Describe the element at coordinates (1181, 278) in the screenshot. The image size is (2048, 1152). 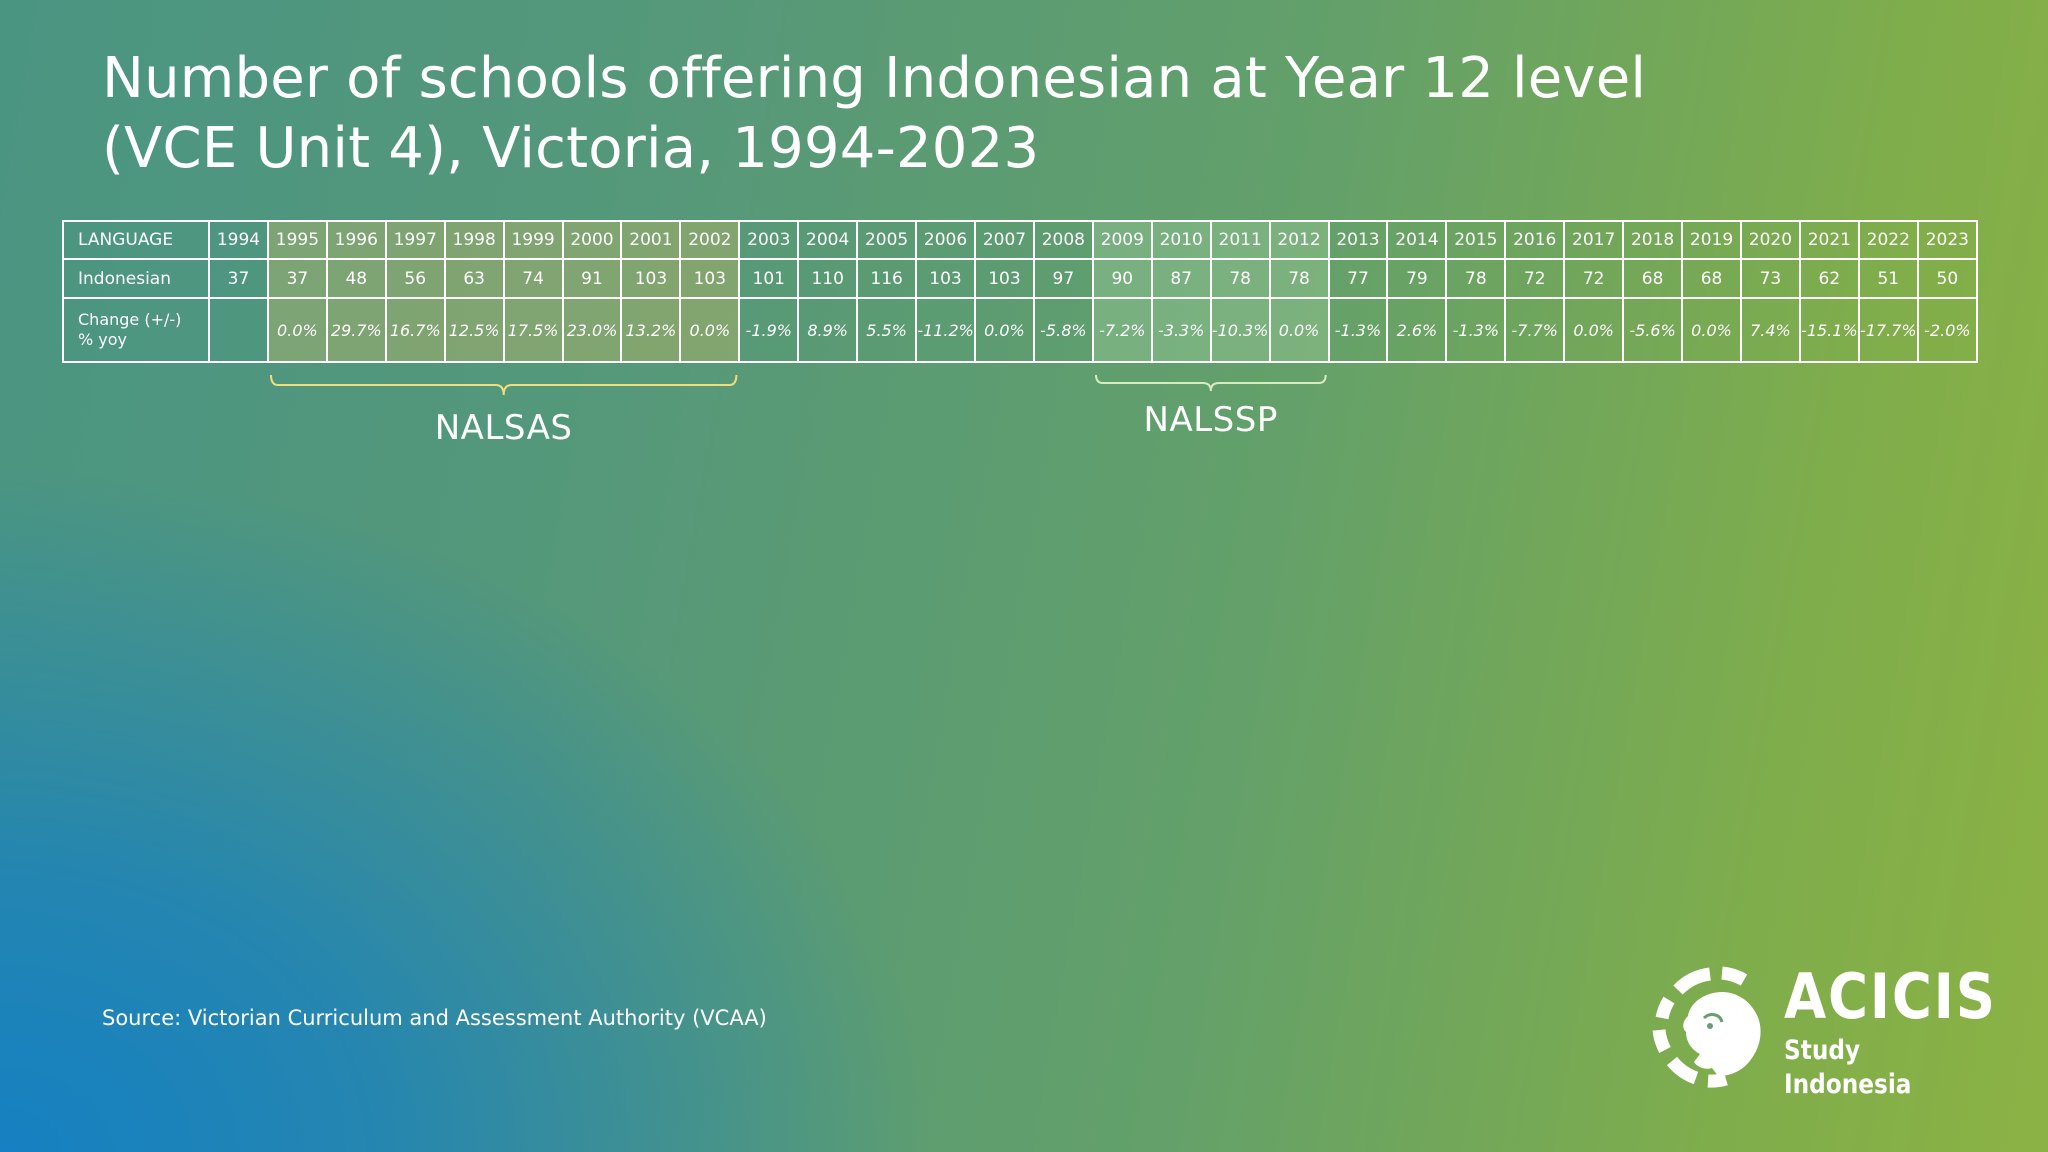
I see `value-cell: 87` at that location.